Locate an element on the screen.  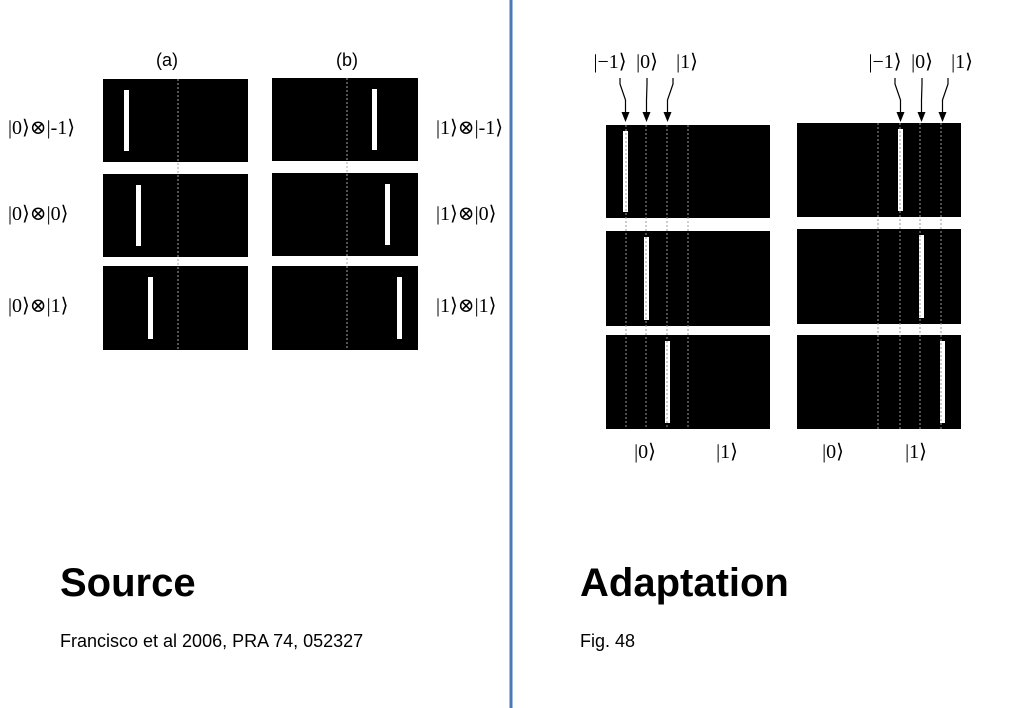
row-label: |1⟩⊗|1⟩ is located at coordinates (466, 306).